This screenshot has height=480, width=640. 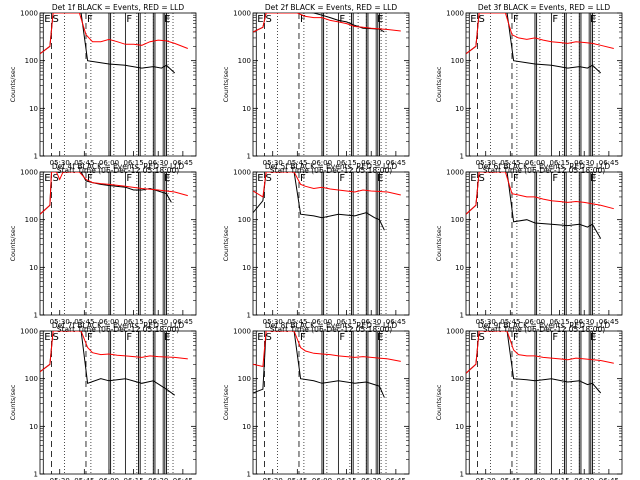 I want to click on panel-title: Det 8f BLACK = Events, RED = LLD, so click(x=331, y=325).